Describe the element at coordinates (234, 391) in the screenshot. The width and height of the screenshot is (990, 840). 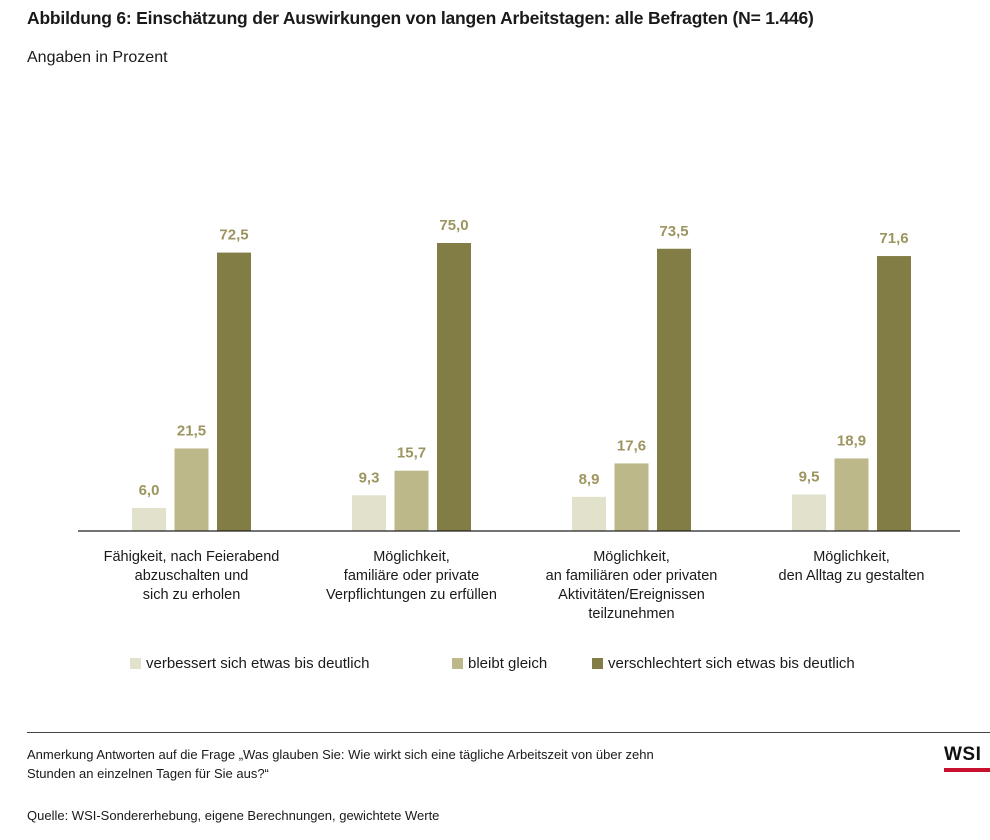
I see `bar-series3-cat1` at that location.